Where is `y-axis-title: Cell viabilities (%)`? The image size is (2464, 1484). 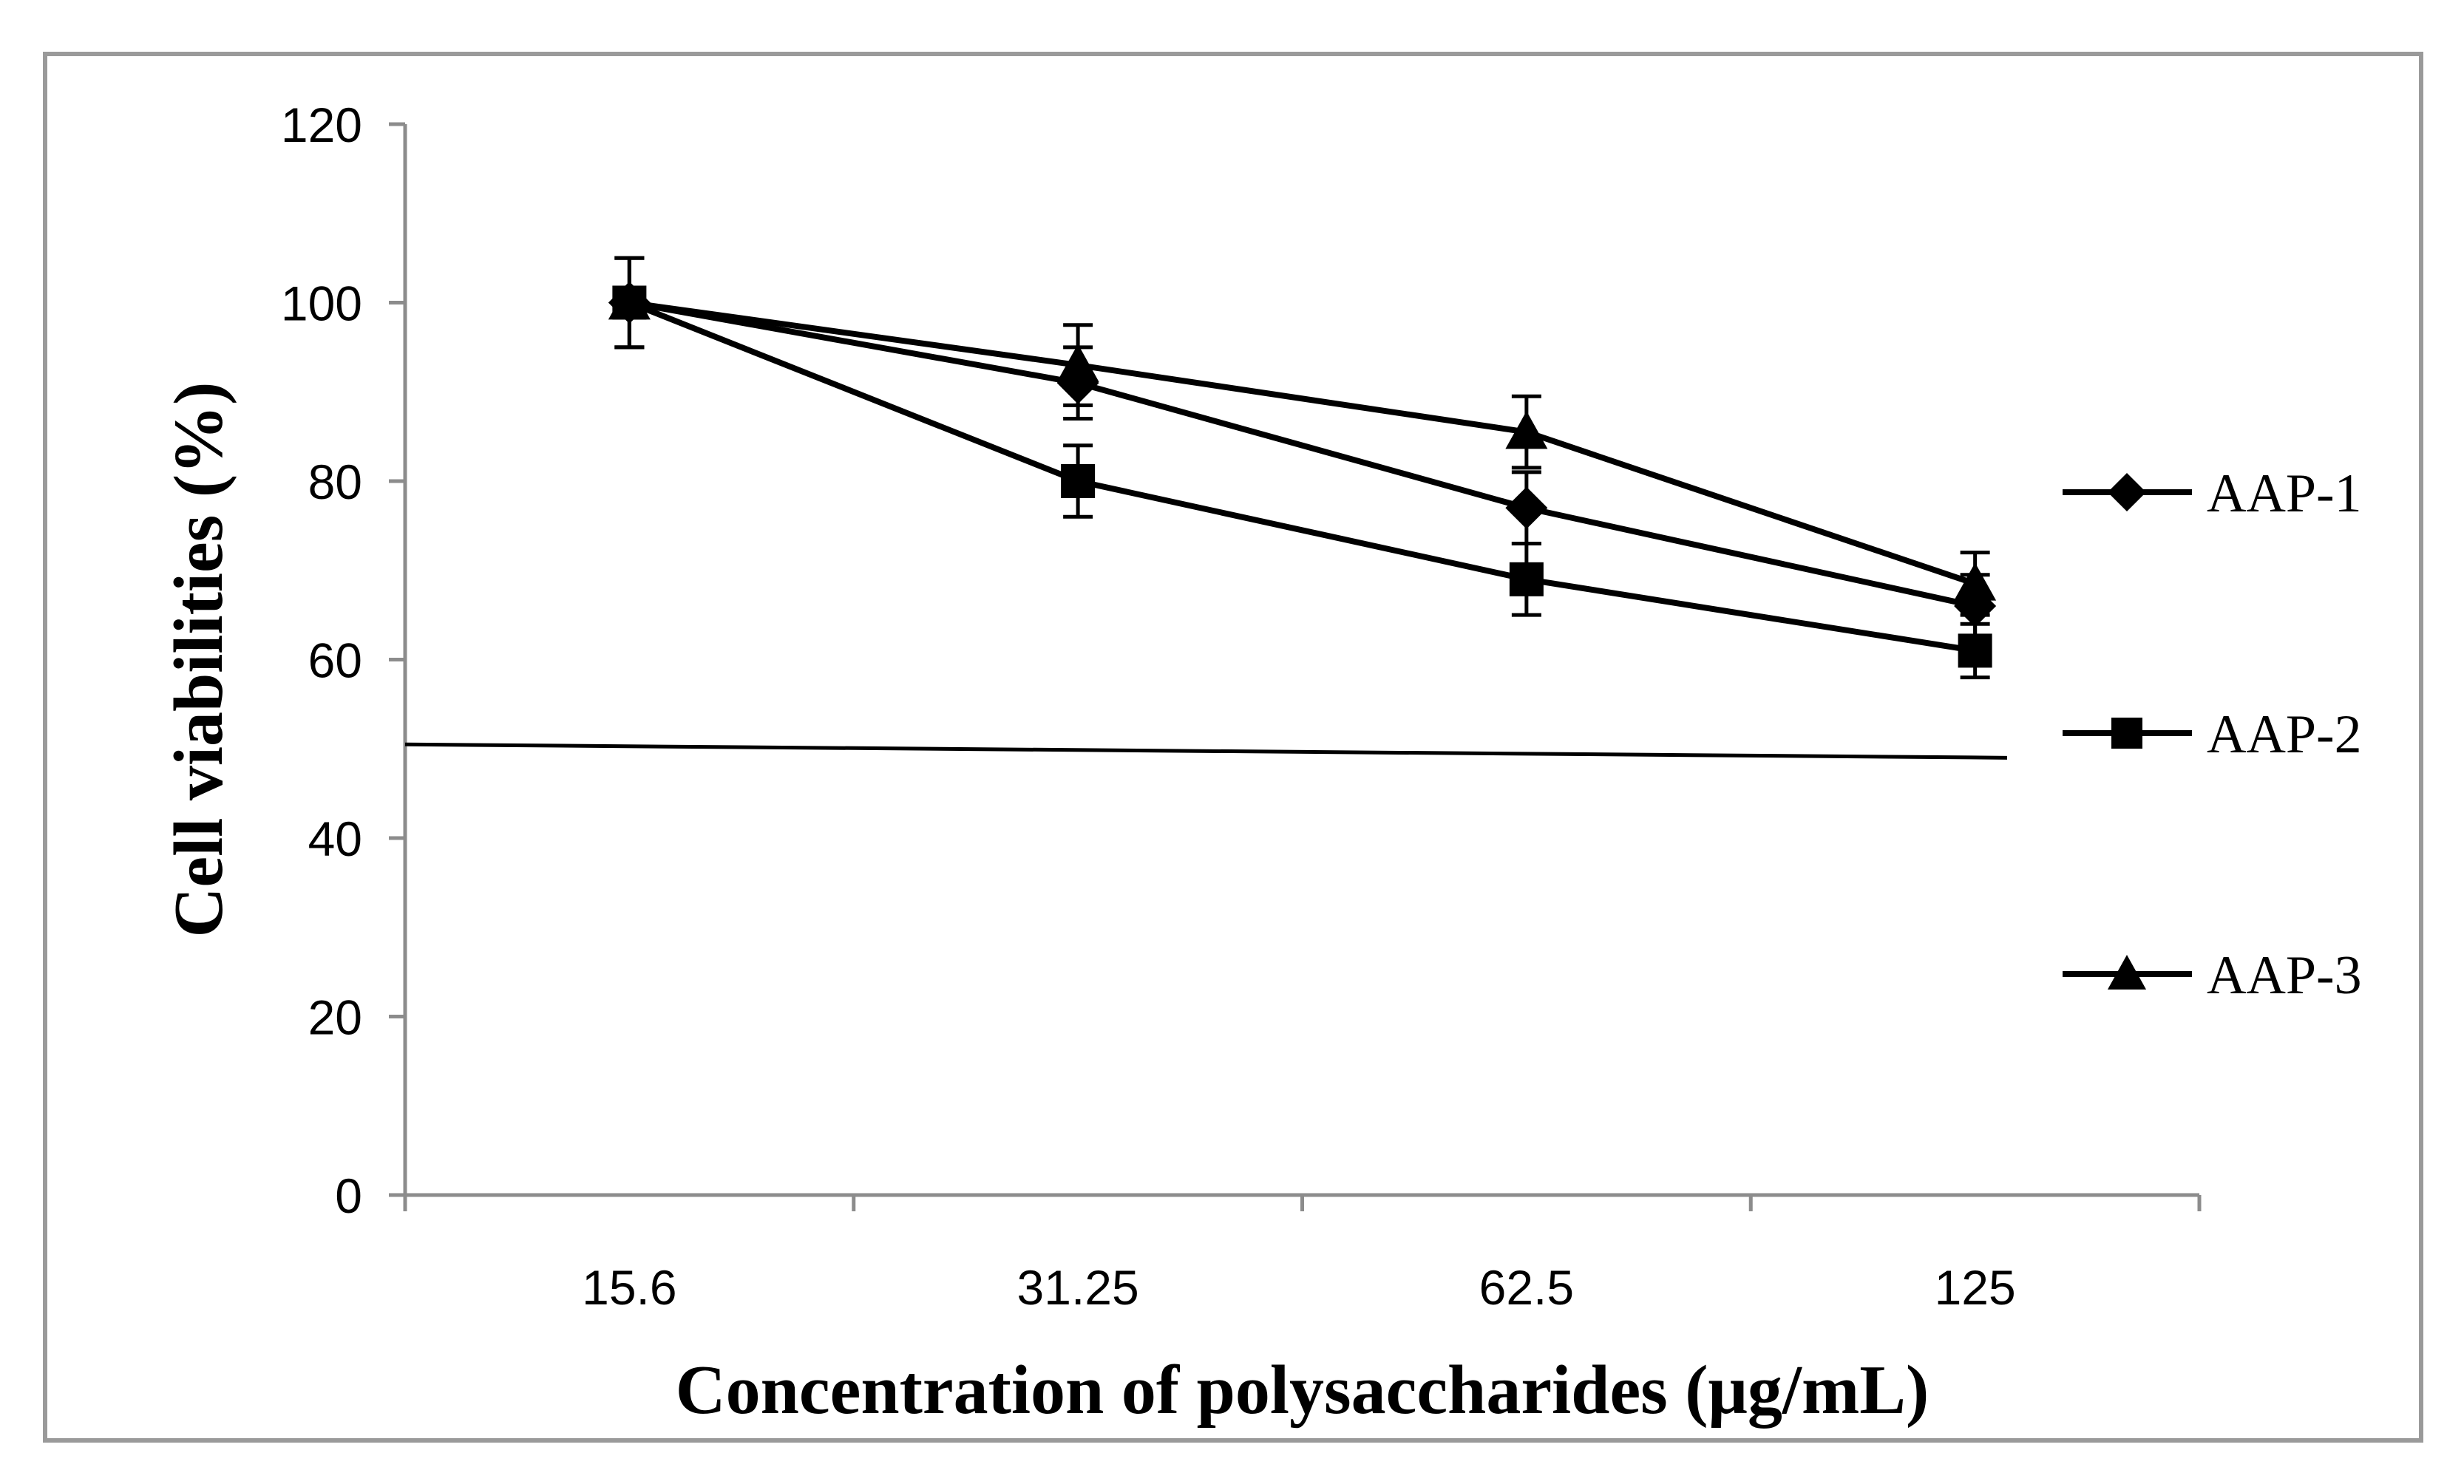 y-axis-title: Cell viabilities (%) is located at coordinates (198, 660).